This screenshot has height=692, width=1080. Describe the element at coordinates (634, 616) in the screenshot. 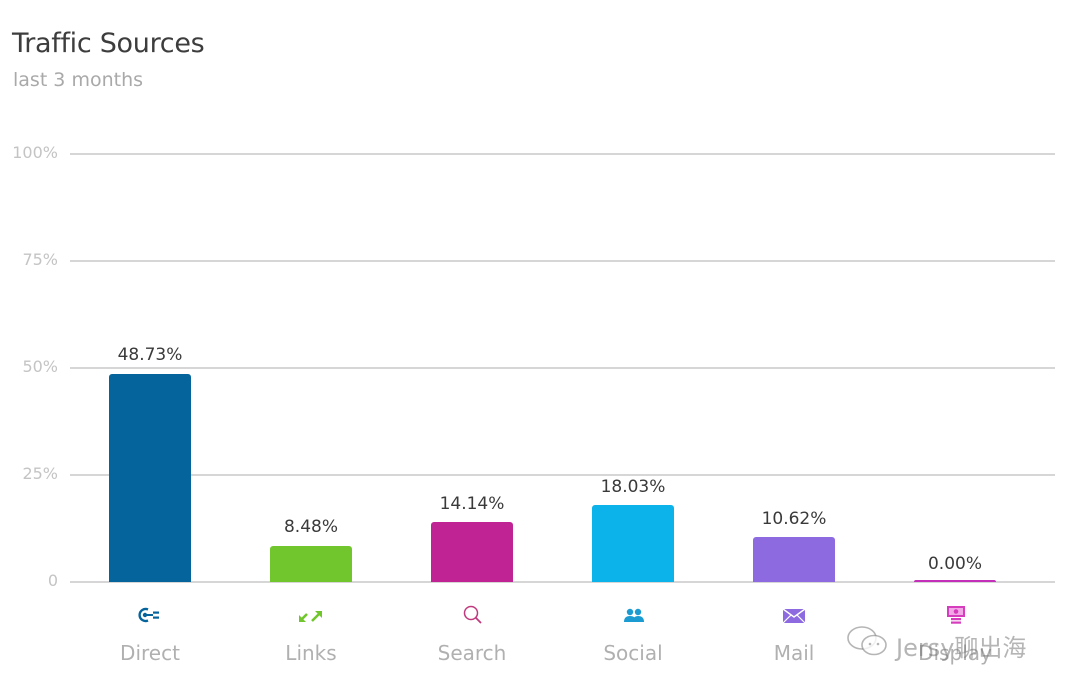

I see `social-icon` at that location.